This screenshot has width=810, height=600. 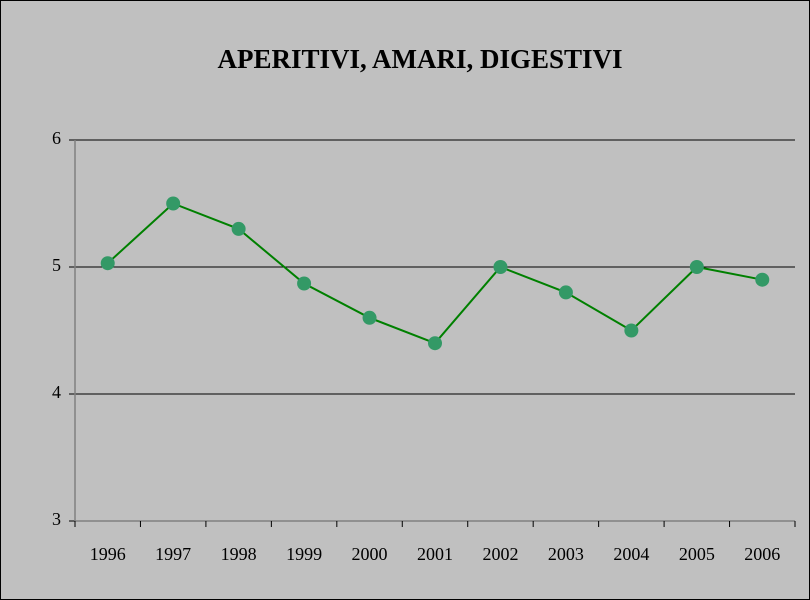 What do you see at coordinates (56, 519) in the screenshot?
I see `y-tick-label: 3` at bounding box center [56, 519].